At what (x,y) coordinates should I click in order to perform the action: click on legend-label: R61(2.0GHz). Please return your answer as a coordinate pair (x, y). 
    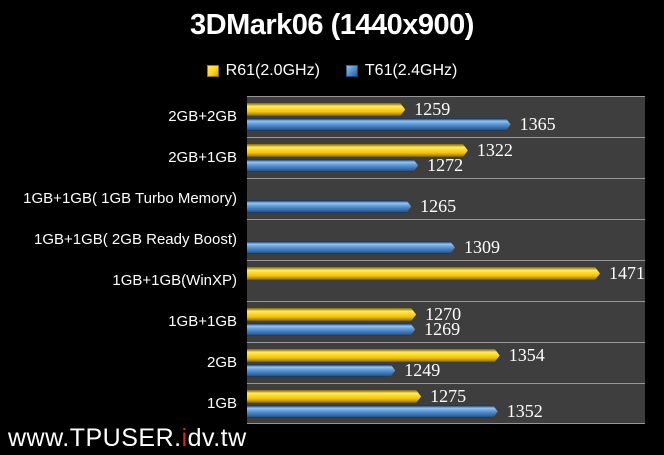
    Looking at the image, I should click on (272, 70).